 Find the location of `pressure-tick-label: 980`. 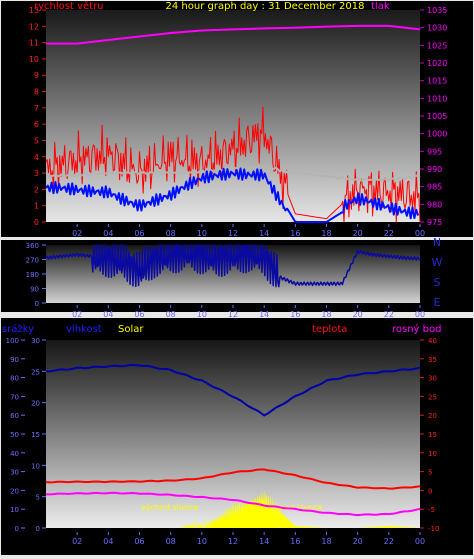

pressure-tick-label: 980 is located at coordinates (434, 204).